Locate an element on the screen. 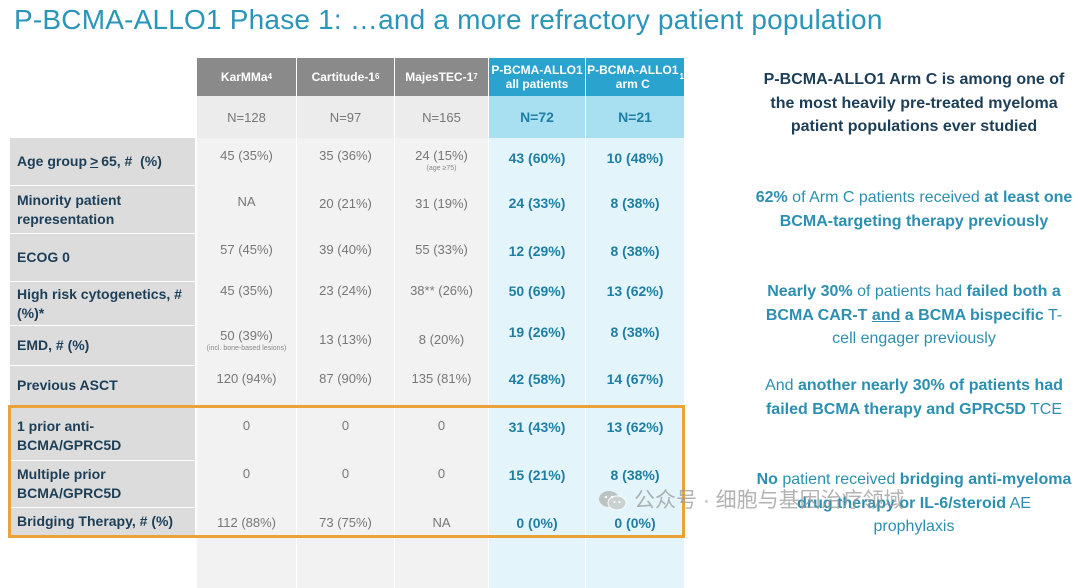 Image resolution: width=1080 pixels, height=588 pixels. cell-asct-majestec: 135 (81%) is located at coordinates (441, 378).